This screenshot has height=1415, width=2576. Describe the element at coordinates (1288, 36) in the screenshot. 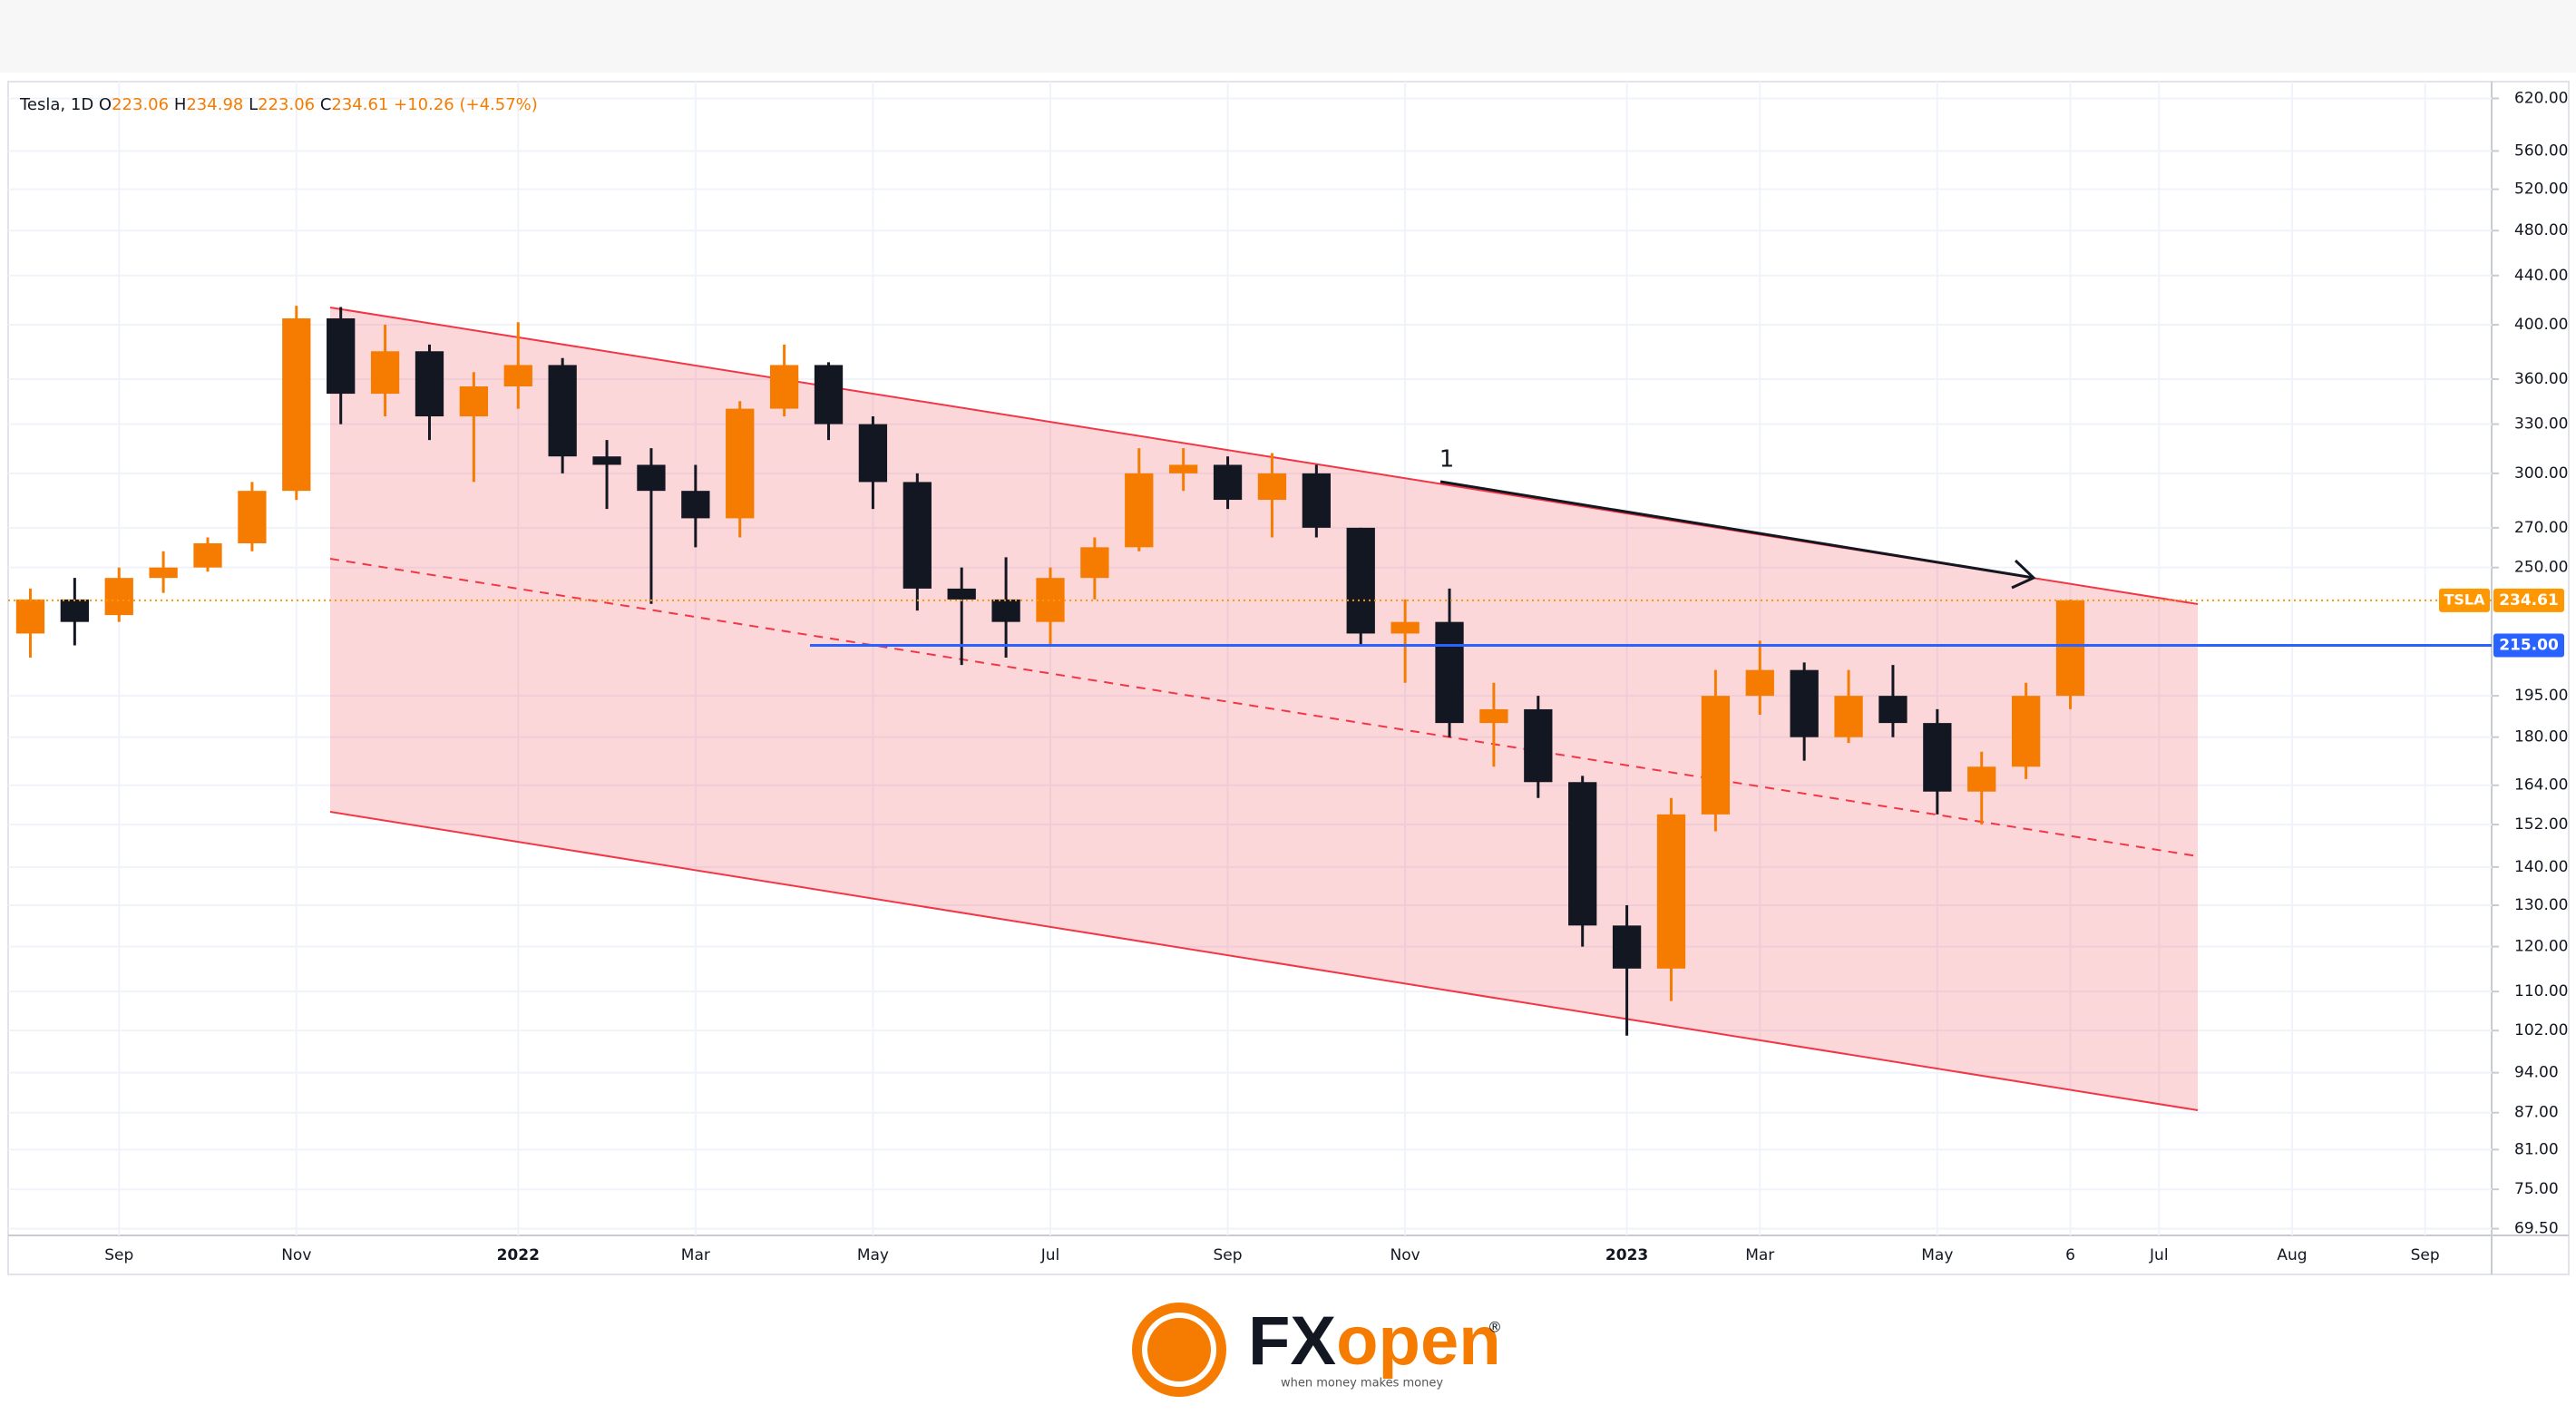

I see `top-band` at that location.